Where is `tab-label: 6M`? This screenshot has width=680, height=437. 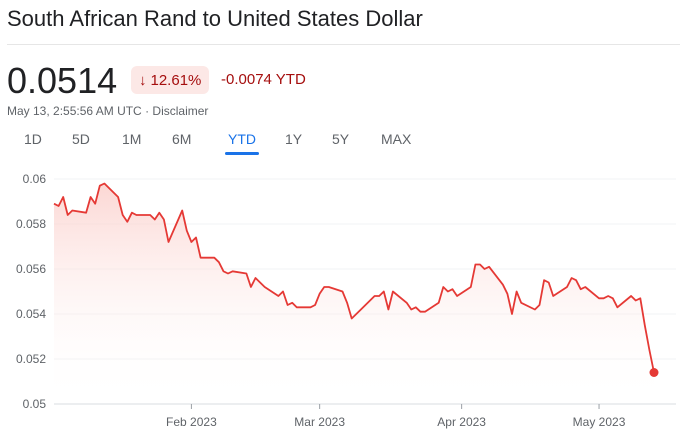
tab-label: 6M is located at coordinates (182, 139).